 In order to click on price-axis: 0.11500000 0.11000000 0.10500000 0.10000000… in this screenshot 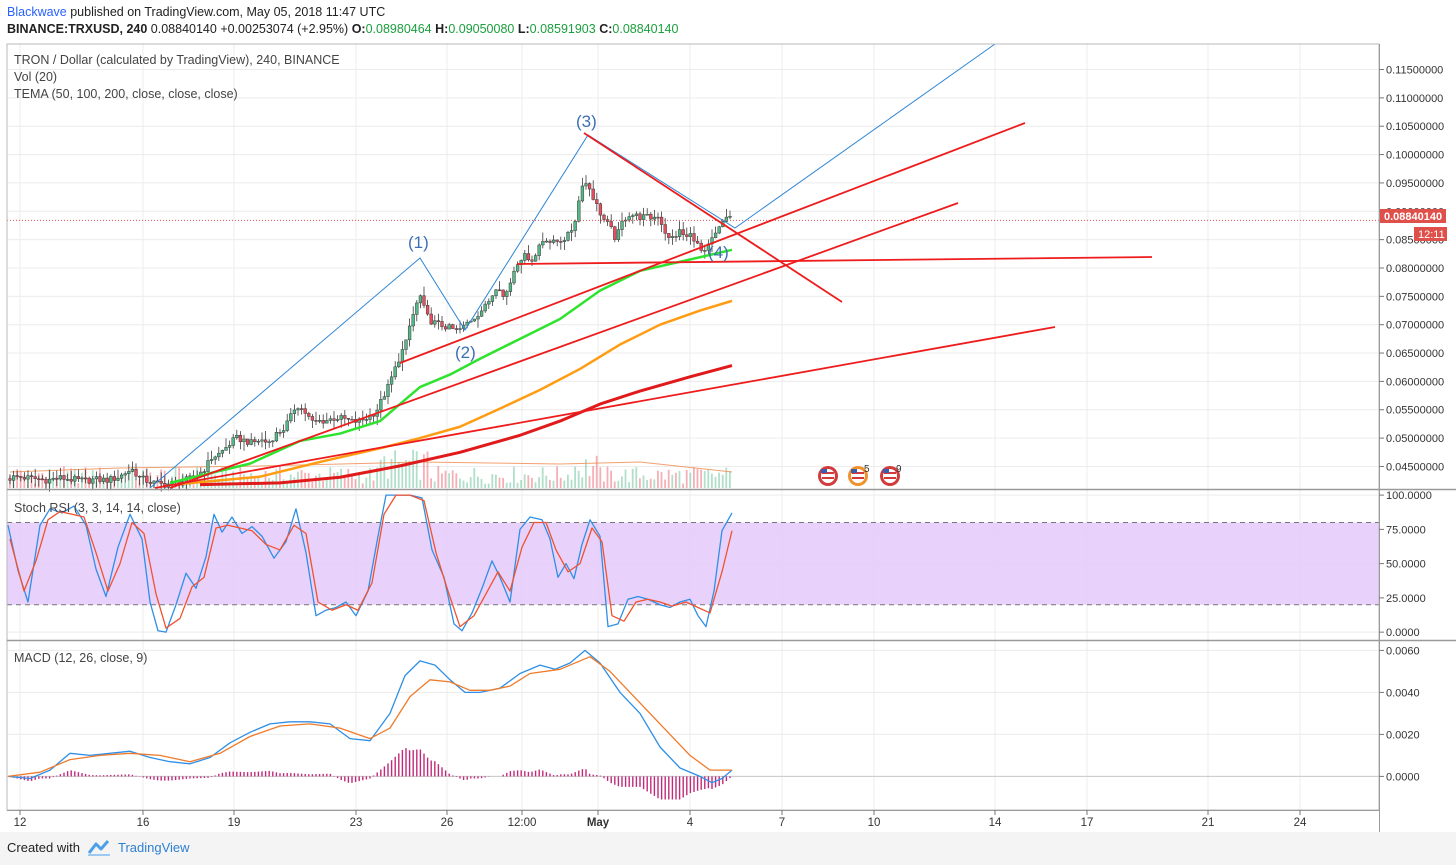, I will do `click(1411, 424)`.